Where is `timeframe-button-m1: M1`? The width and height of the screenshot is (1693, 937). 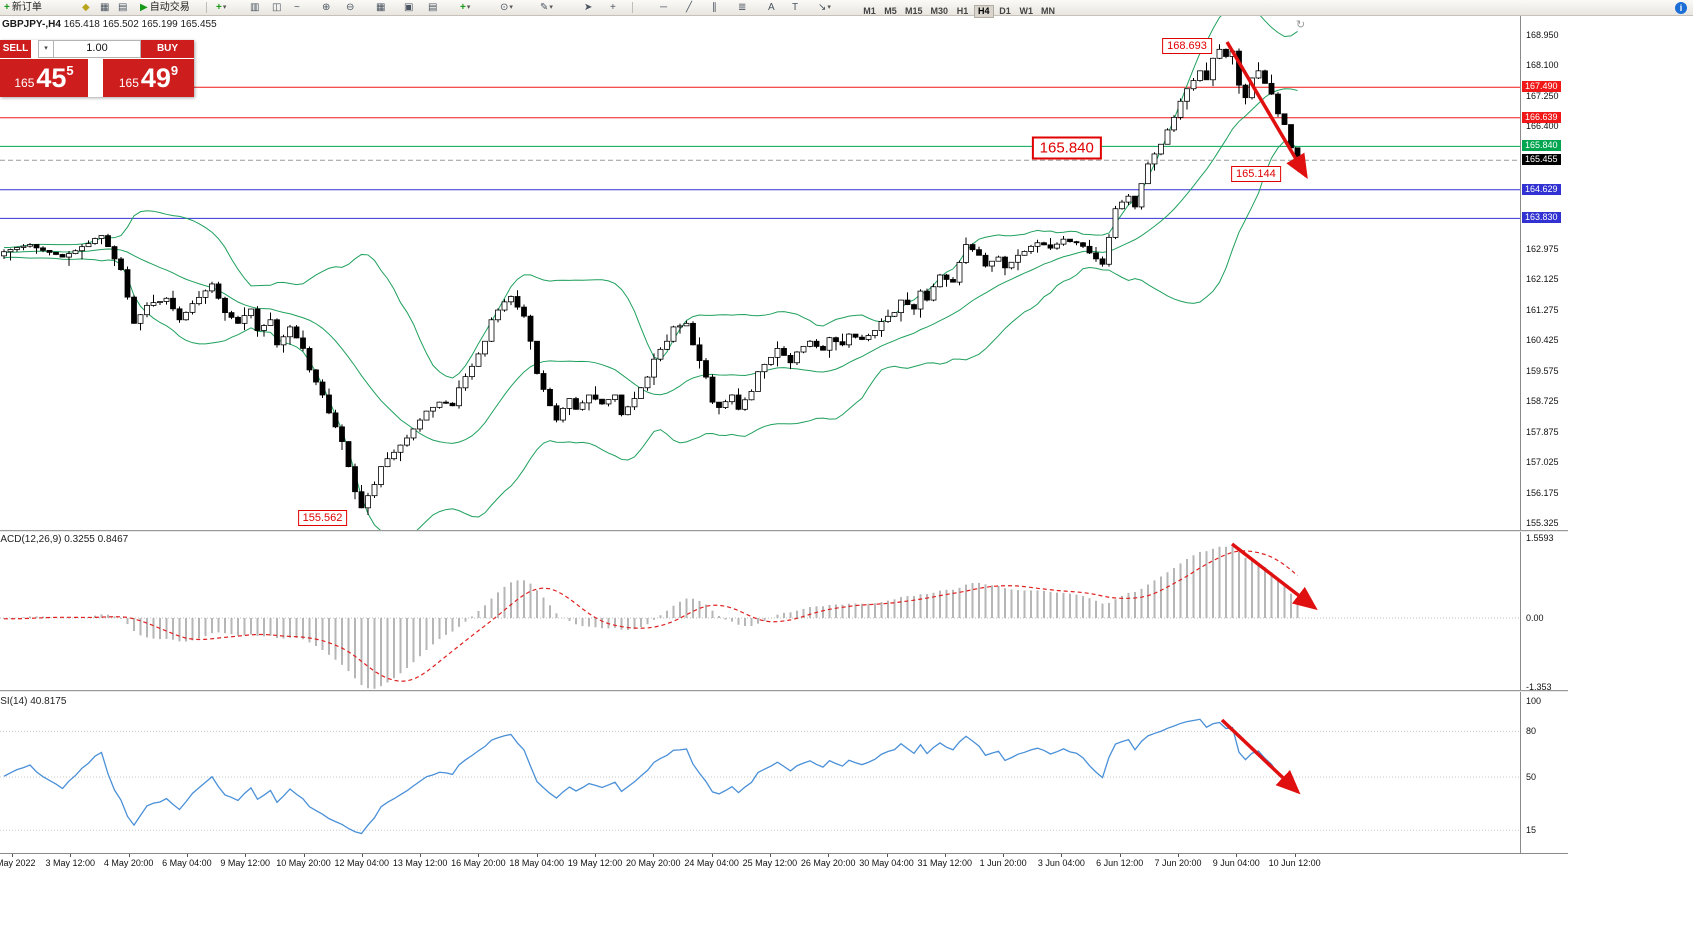 timeframe-button-m1: M1 is located at coordinates (869, 11).